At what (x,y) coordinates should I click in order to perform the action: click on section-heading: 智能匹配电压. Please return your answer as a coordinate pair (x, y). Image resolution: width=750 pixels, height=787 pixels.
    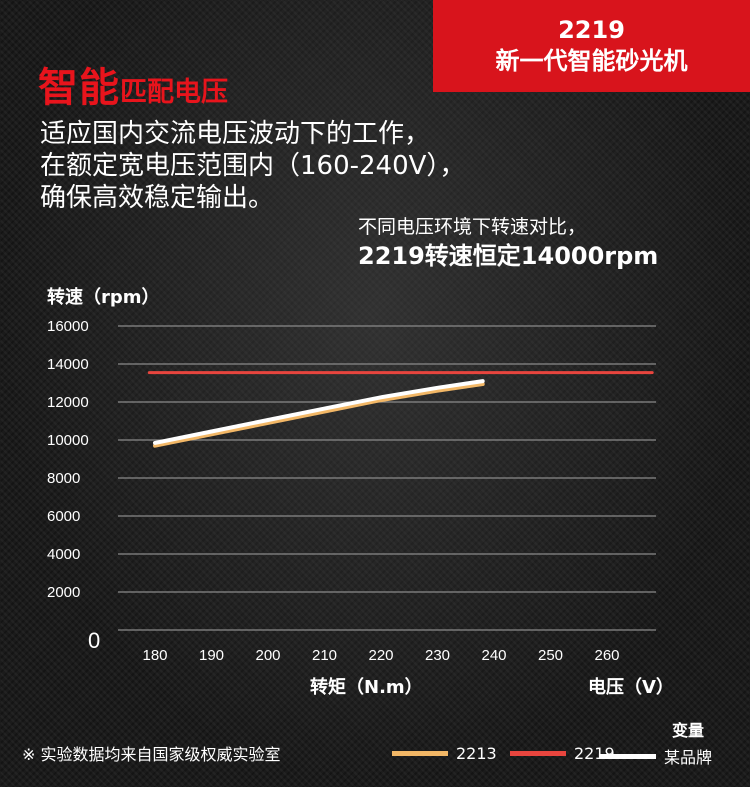
    Looking at the image, I should click on (133, 84).